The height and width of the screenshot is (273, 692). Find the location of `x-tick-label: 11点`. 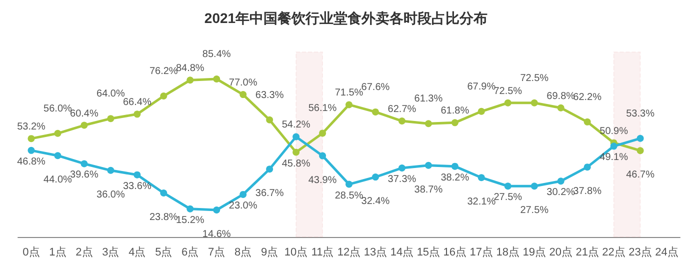

x-tick-label: 11点 is located at coordinates (322, 252).